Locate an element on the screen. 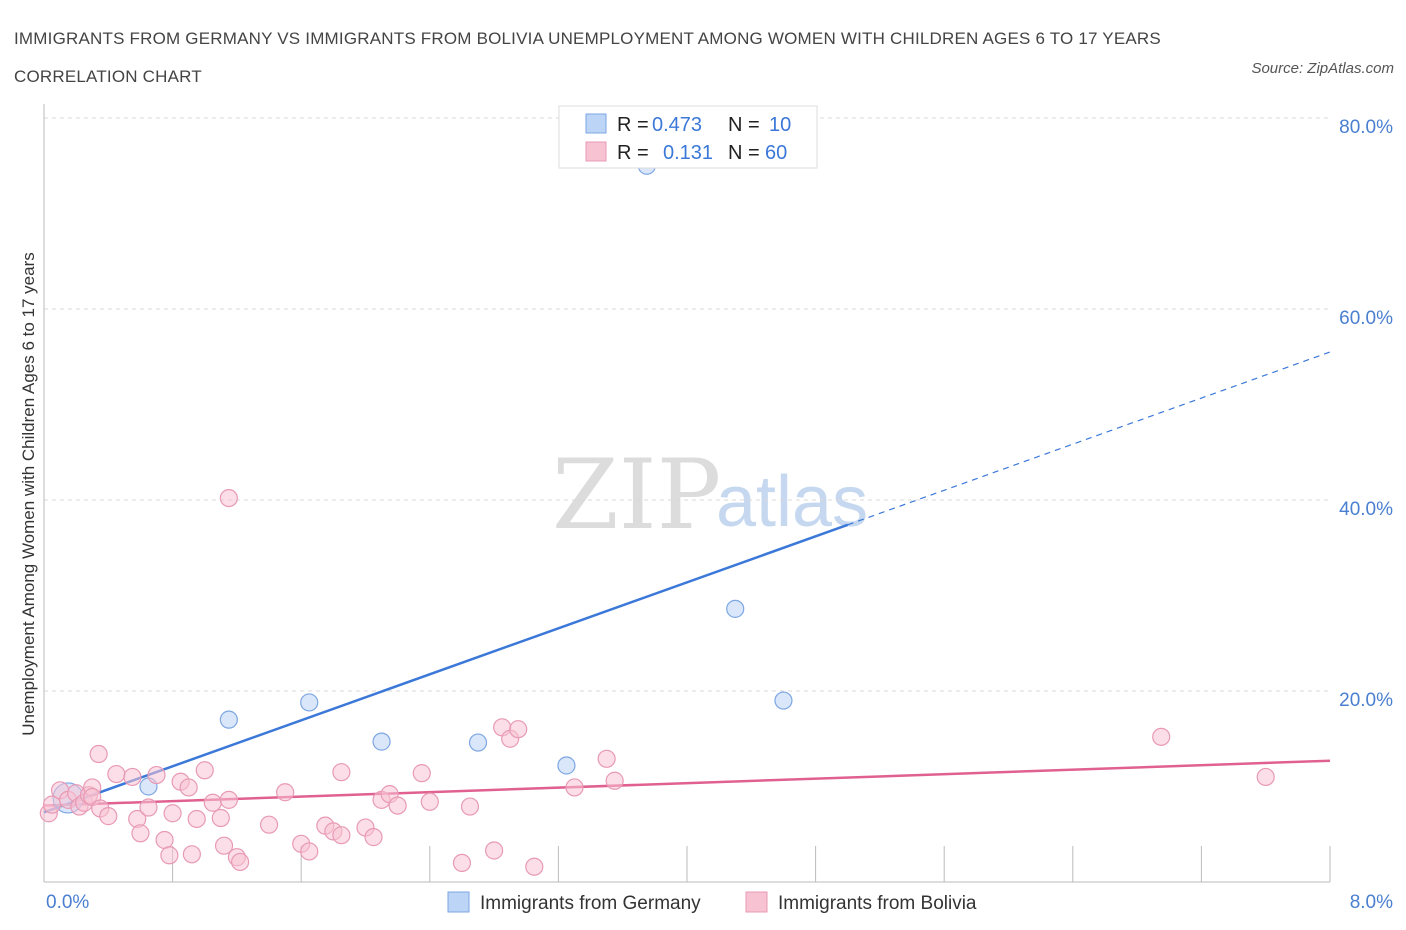 The image size is (1406, 930). legend-r-value-germany: 0.473 is located at coordinates (677, 125).